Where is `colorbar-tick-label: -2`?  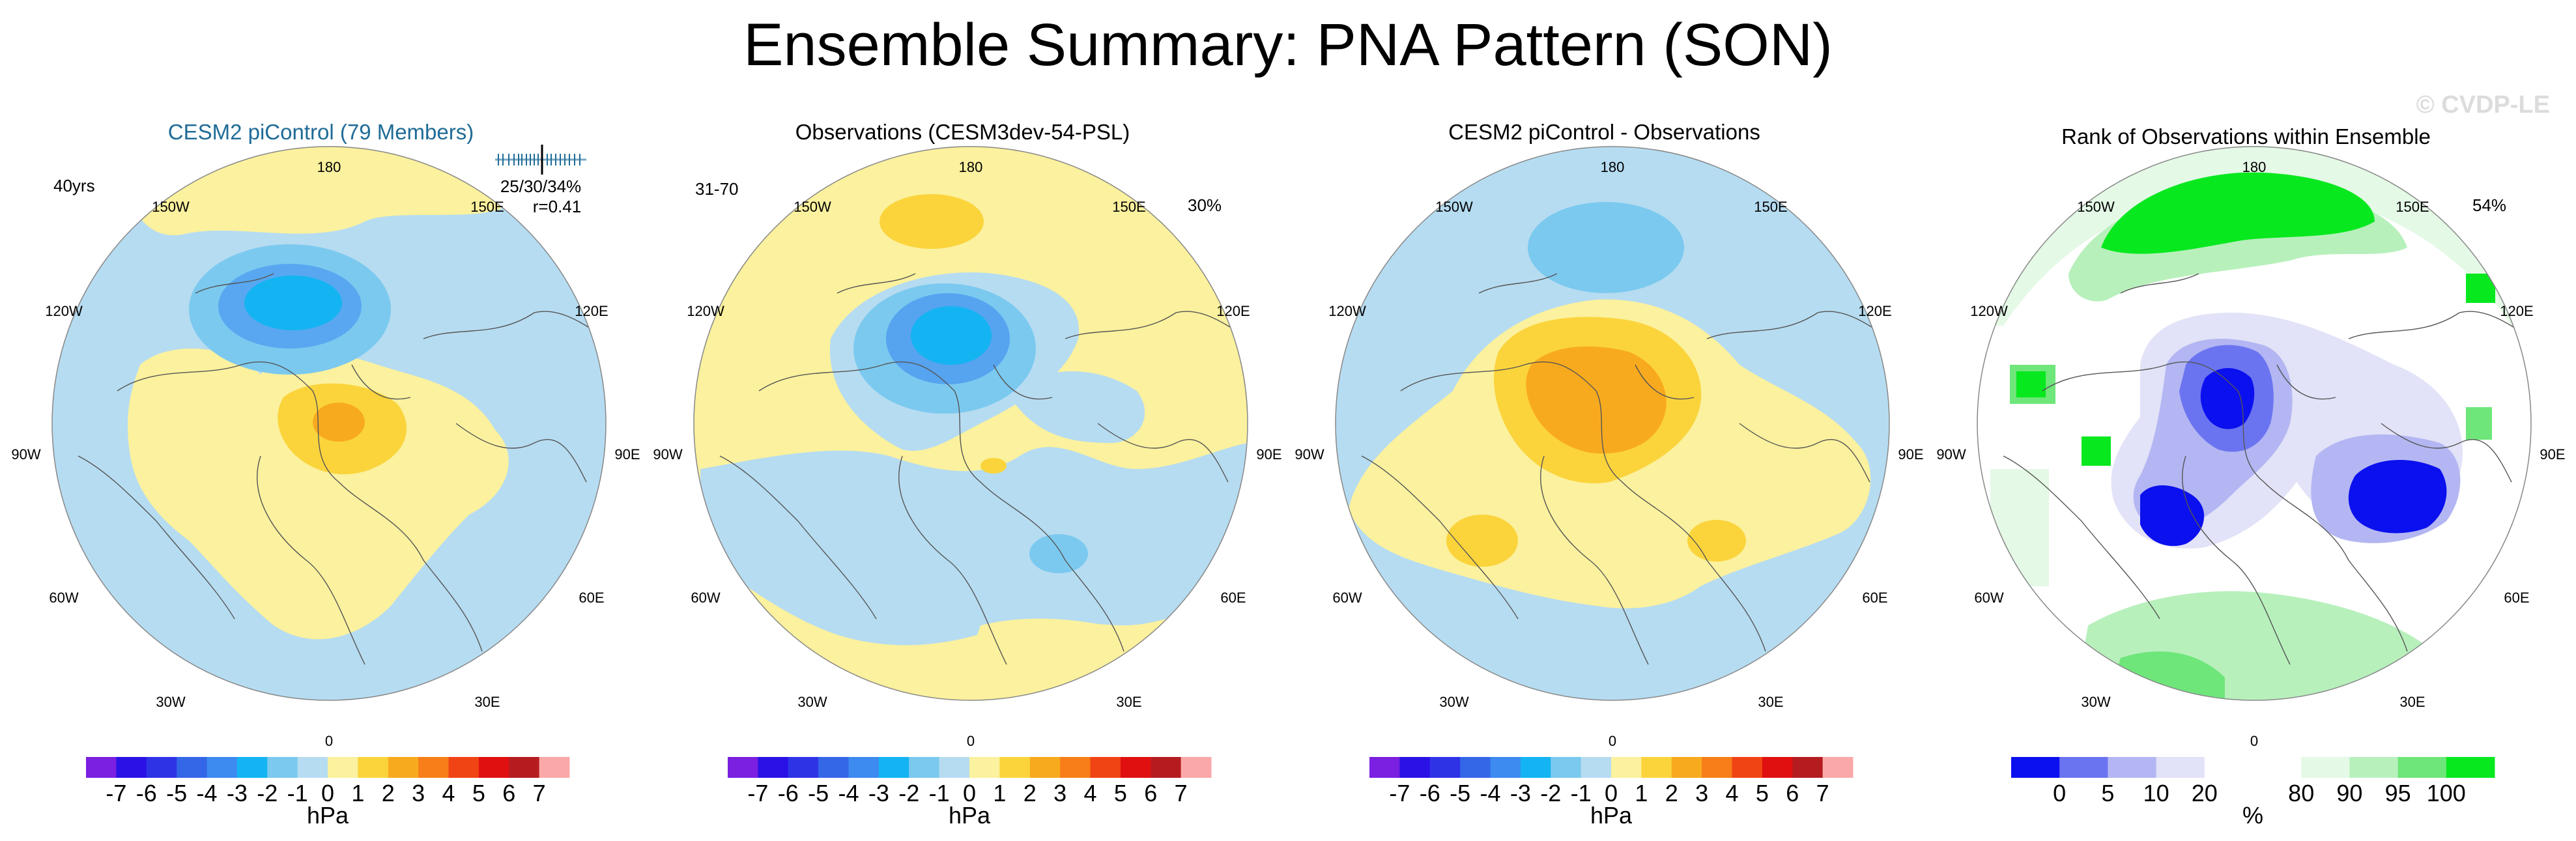 colorbar-tick-label: -2 is located at coordinates (908, 793).